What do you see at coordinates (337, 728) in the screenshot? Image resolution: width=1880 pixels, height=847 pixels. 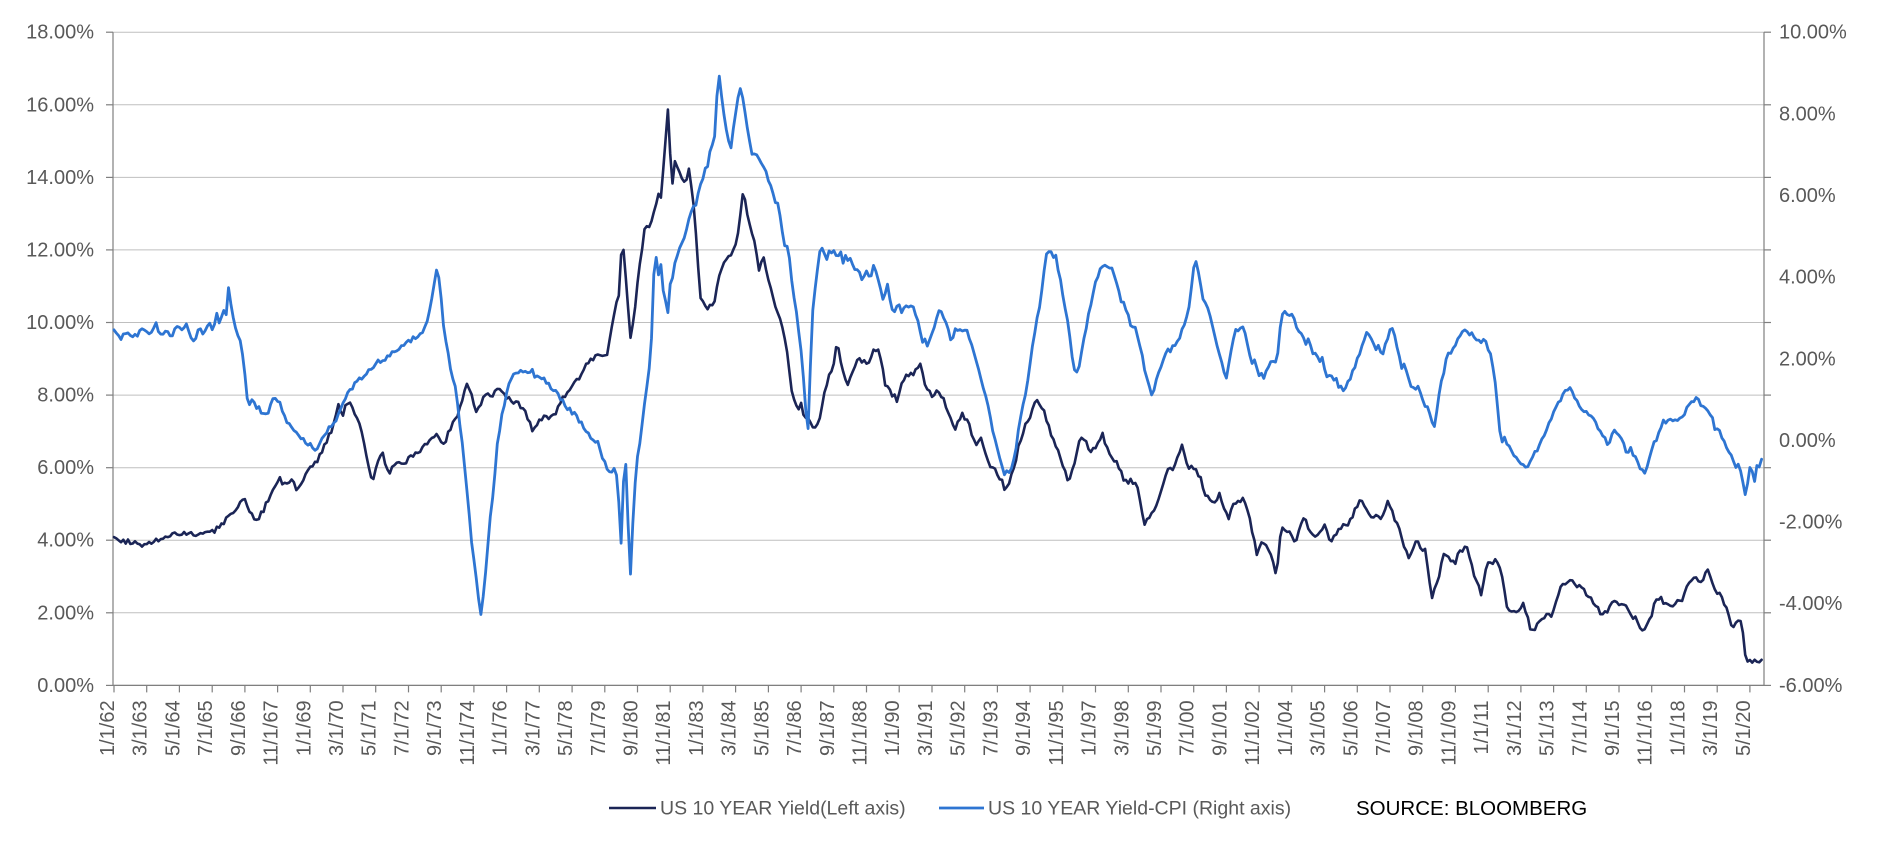 I see `svg-text: 3/1/70` at bounding box center [337, 728].